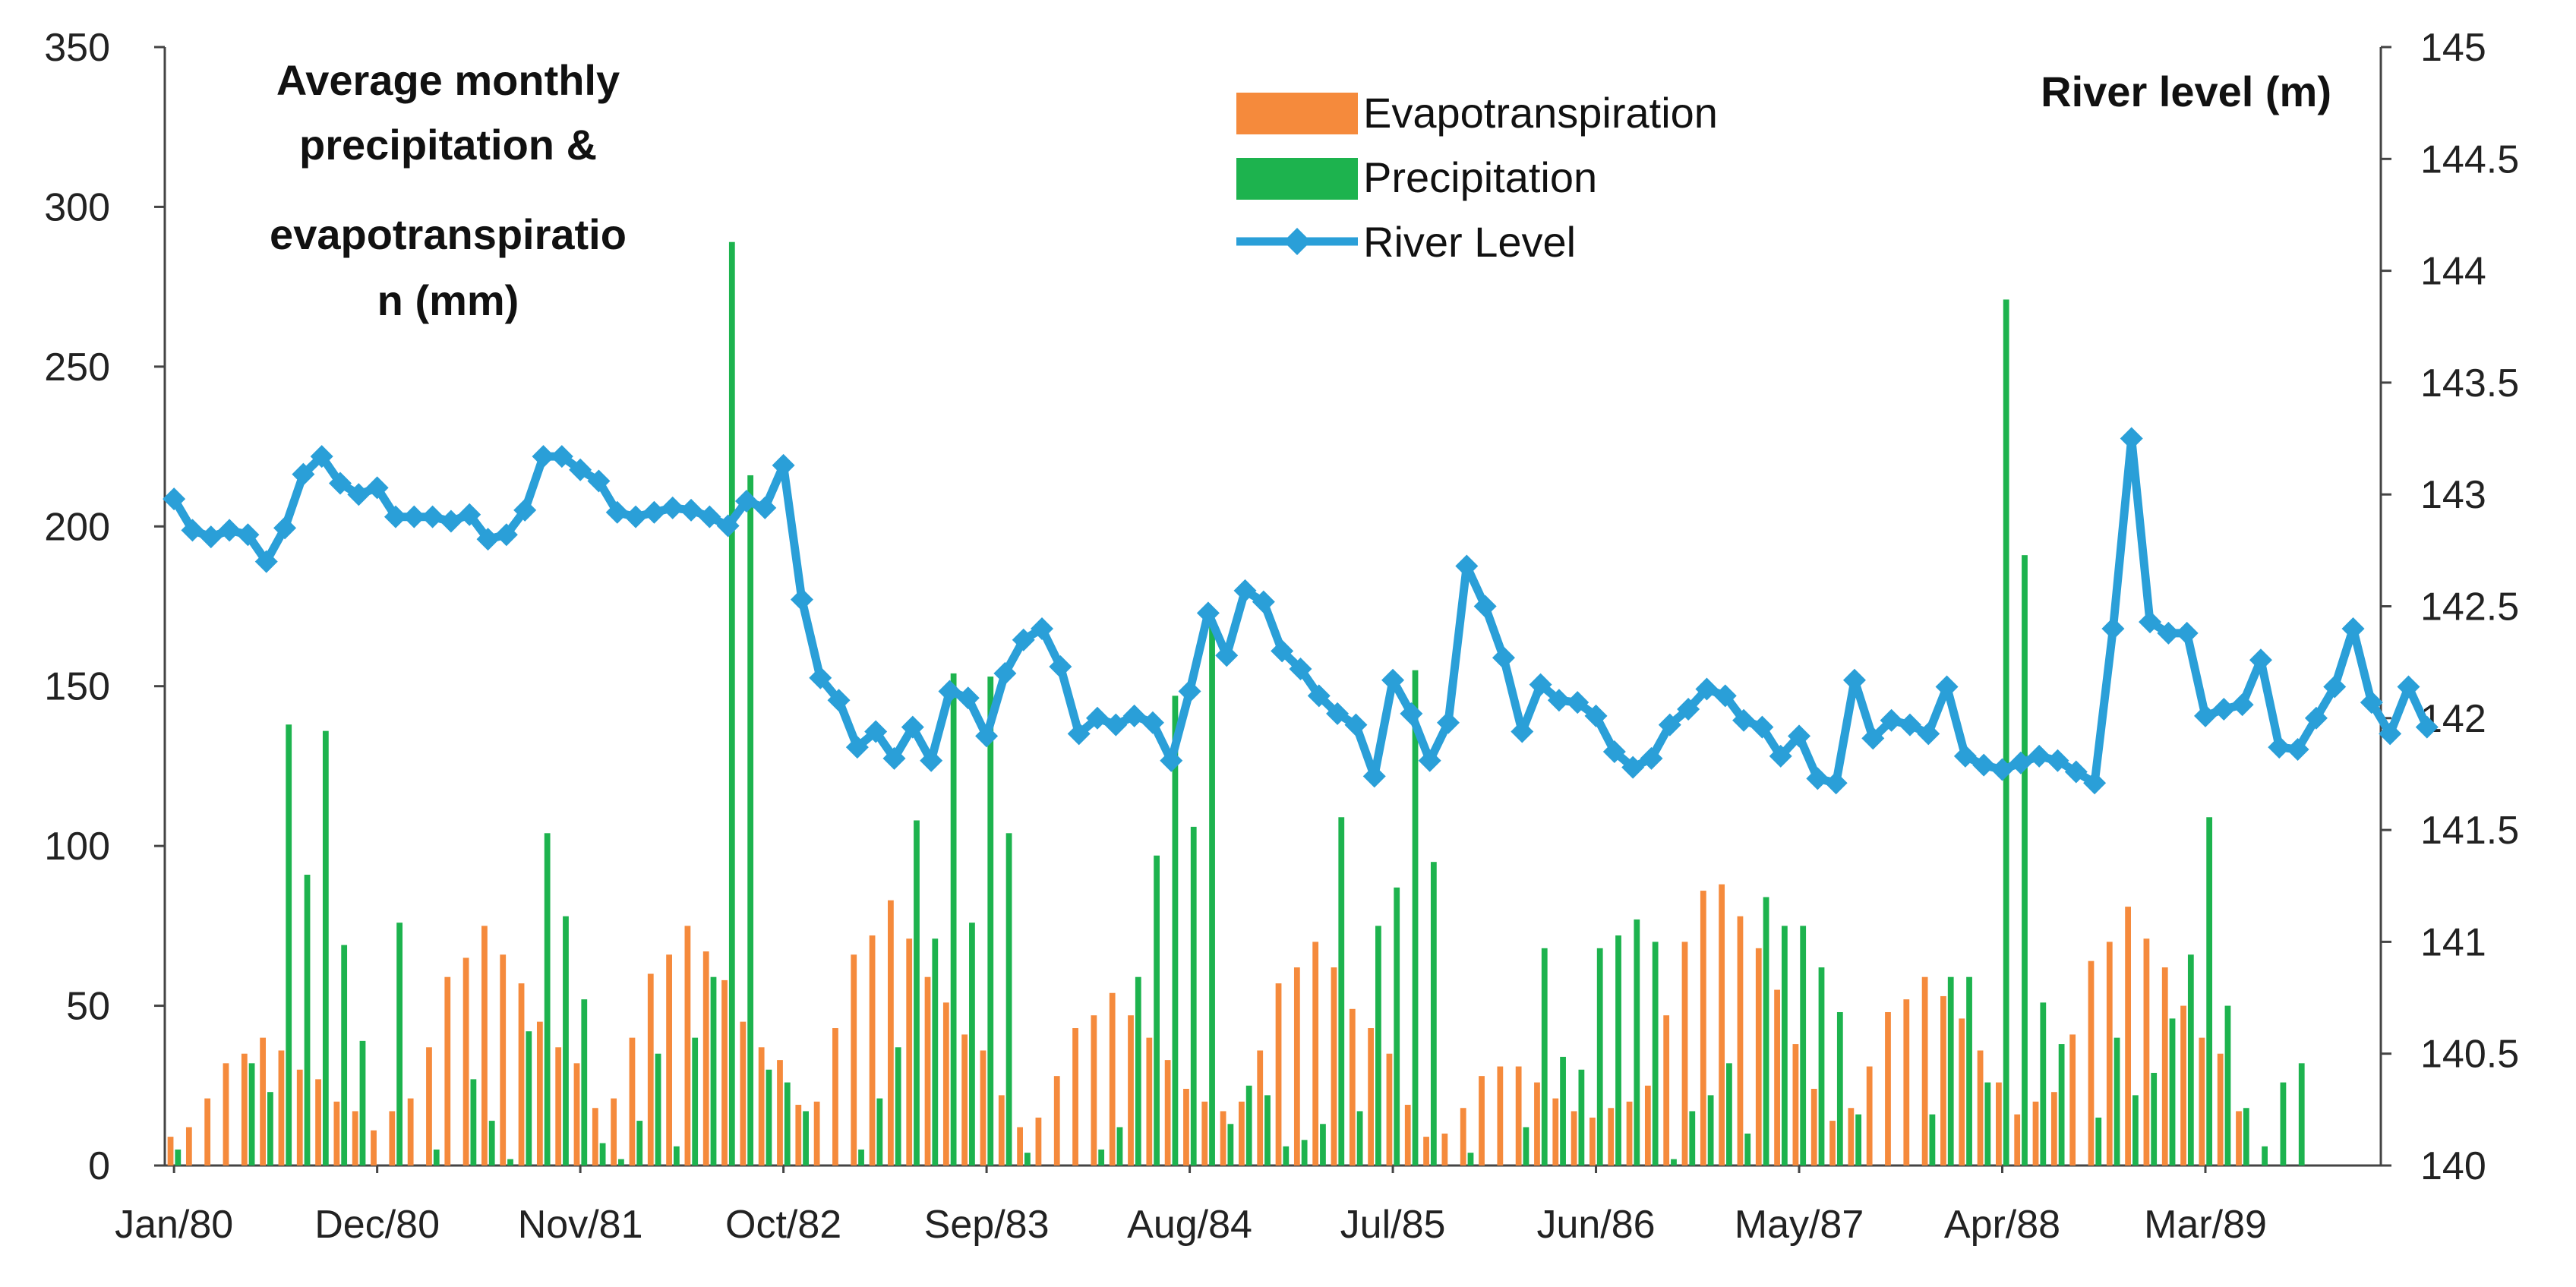 Image resolution: width=2576 pixels, height=1287 pixels. Describe the element at coordinates (1297, 113) in the screenshot. I see `legend-swatch-evapotranspiration` at that location.